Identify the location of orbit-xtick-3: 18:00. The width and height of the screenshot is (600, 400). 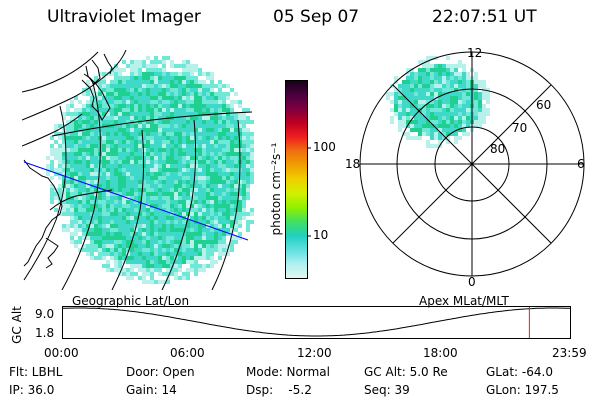
(440, 353).